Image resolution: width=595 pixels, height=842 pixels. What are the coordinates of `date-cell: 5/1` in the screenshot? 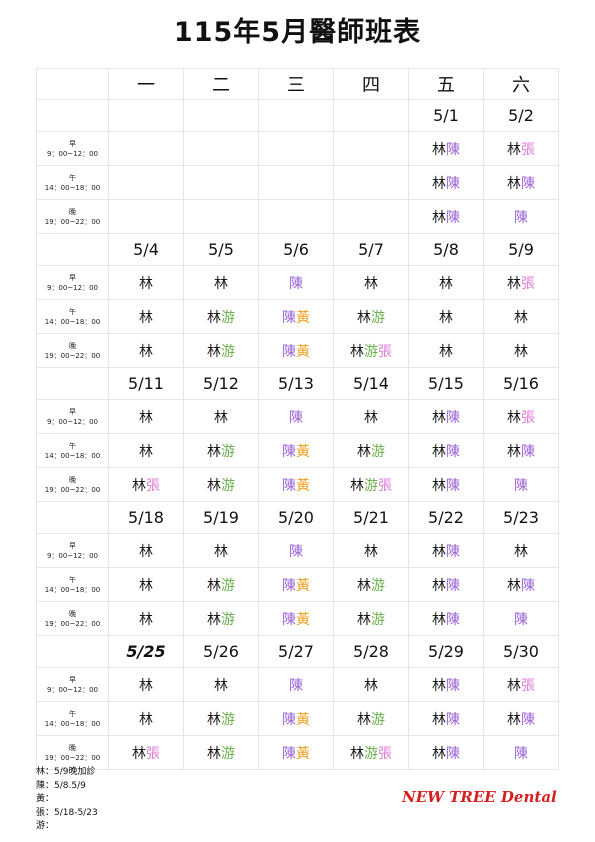 It's located at (446, 115).